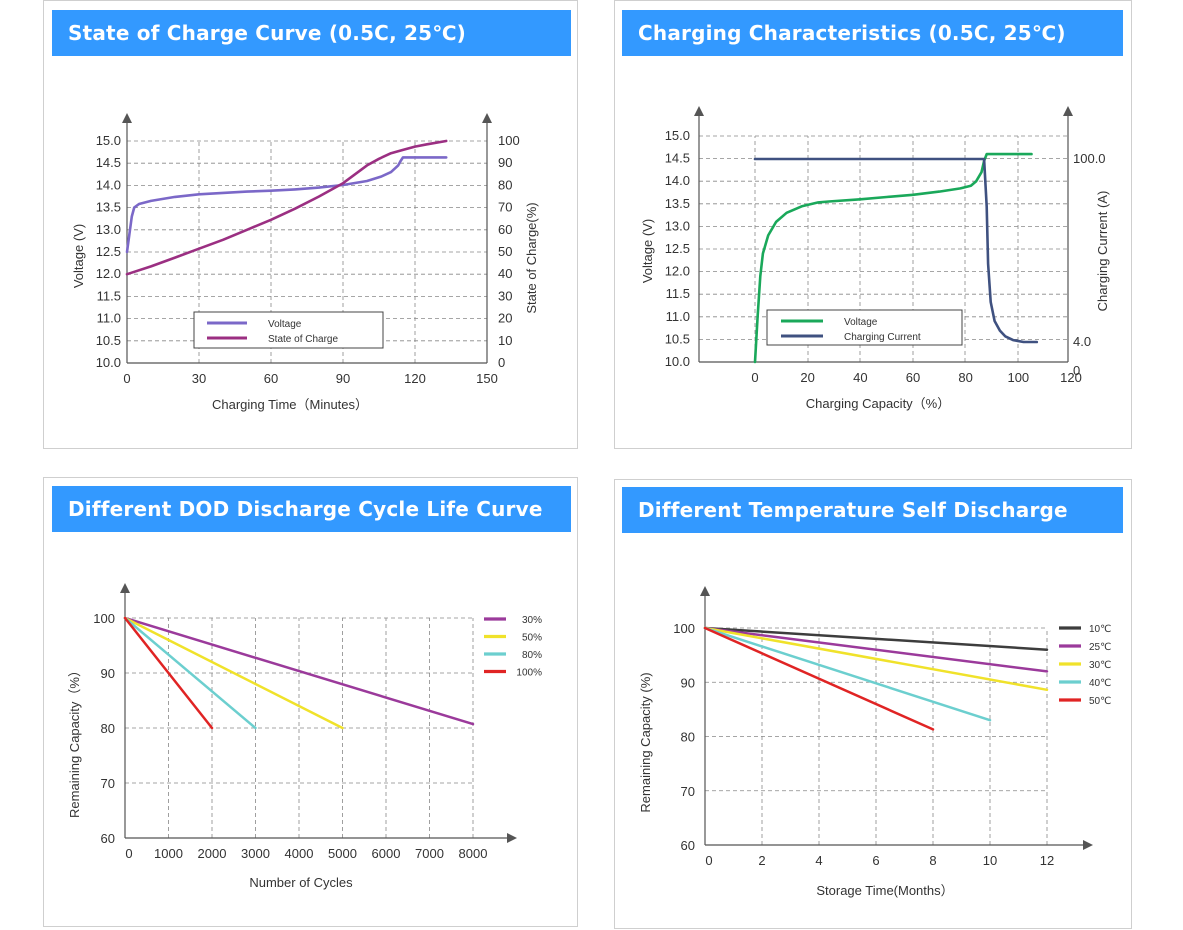 This screenshot has height=930, width=1183. Describe the element at coordinates (108, 362) in the screenshot. I see `y-tick-label: 10.0` at that location.